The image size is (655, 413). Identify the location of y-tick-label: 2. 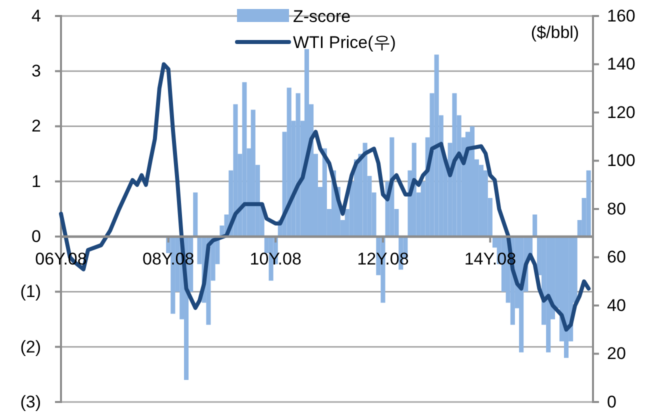
(36, 126).